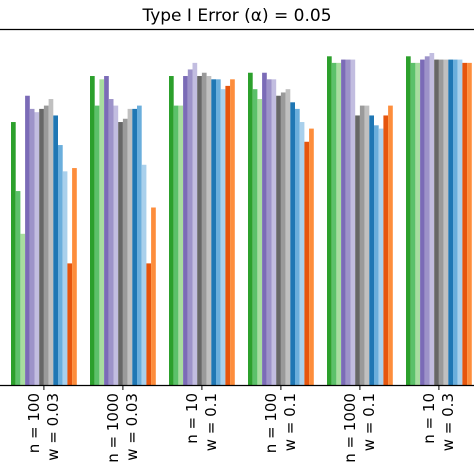 The image size is (474, 474). Describe the element at coordinates (37, 249) in the screenshot. I see `bar-group1-series6` at that location.